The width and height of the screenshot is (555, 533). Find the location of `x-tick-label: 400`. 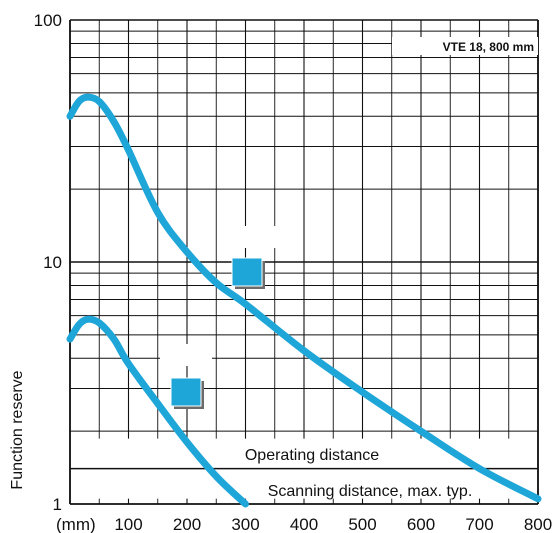

x-tick-label: 400 is located at coordinates (304, 524).